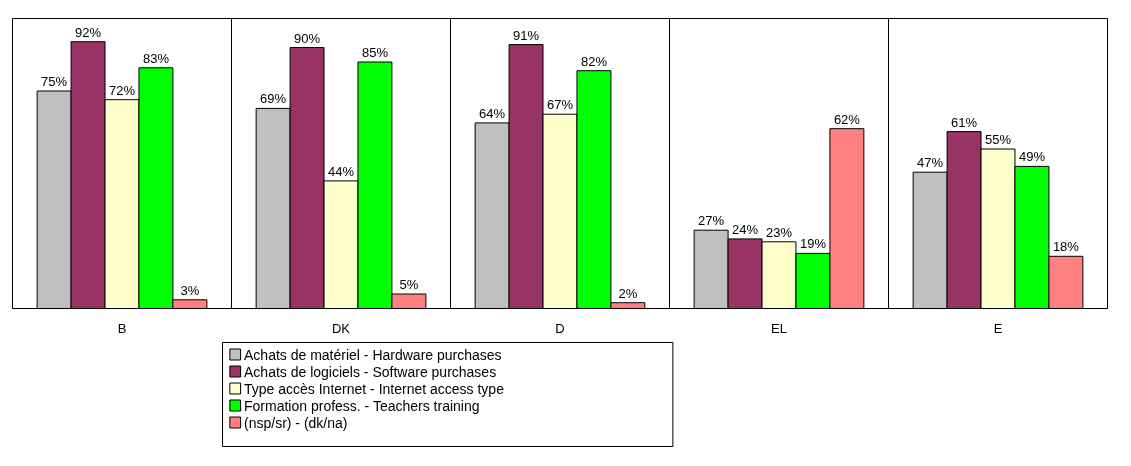 The width and height of the screenshot is (1131, 466). I want to click on data-label: 49%, so click(1032, 157).